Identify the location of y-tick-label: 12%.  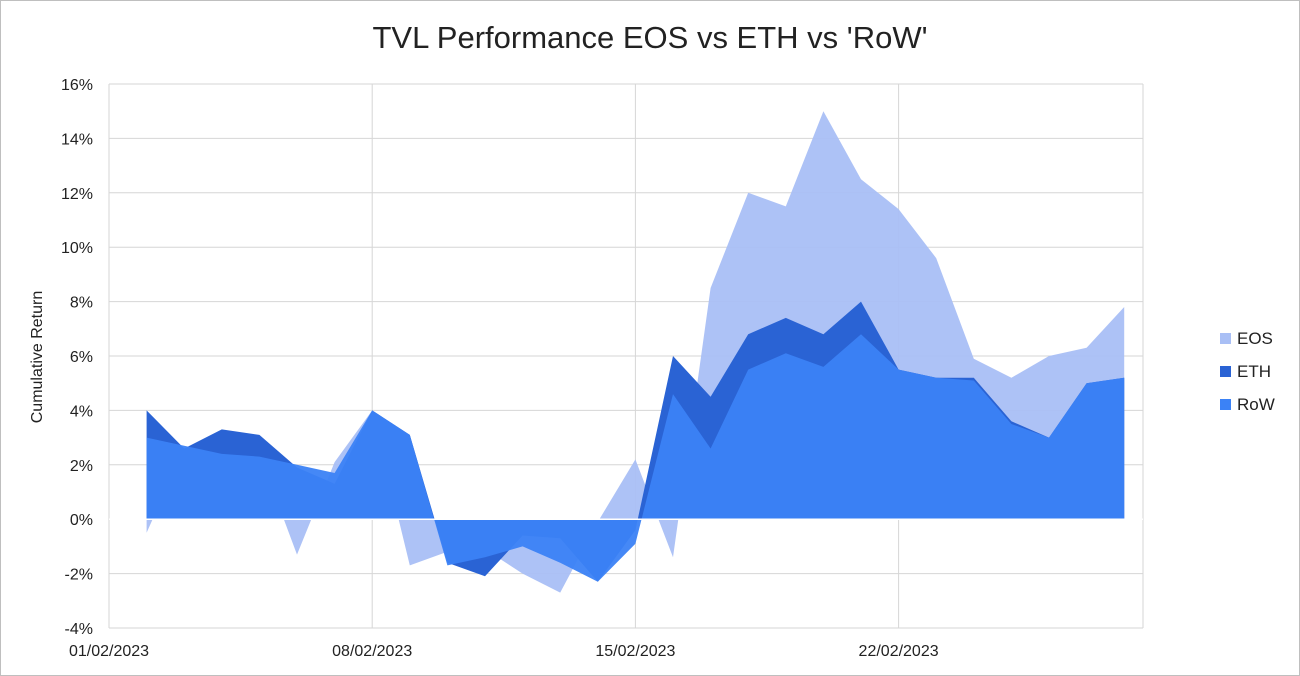
(77, 194).